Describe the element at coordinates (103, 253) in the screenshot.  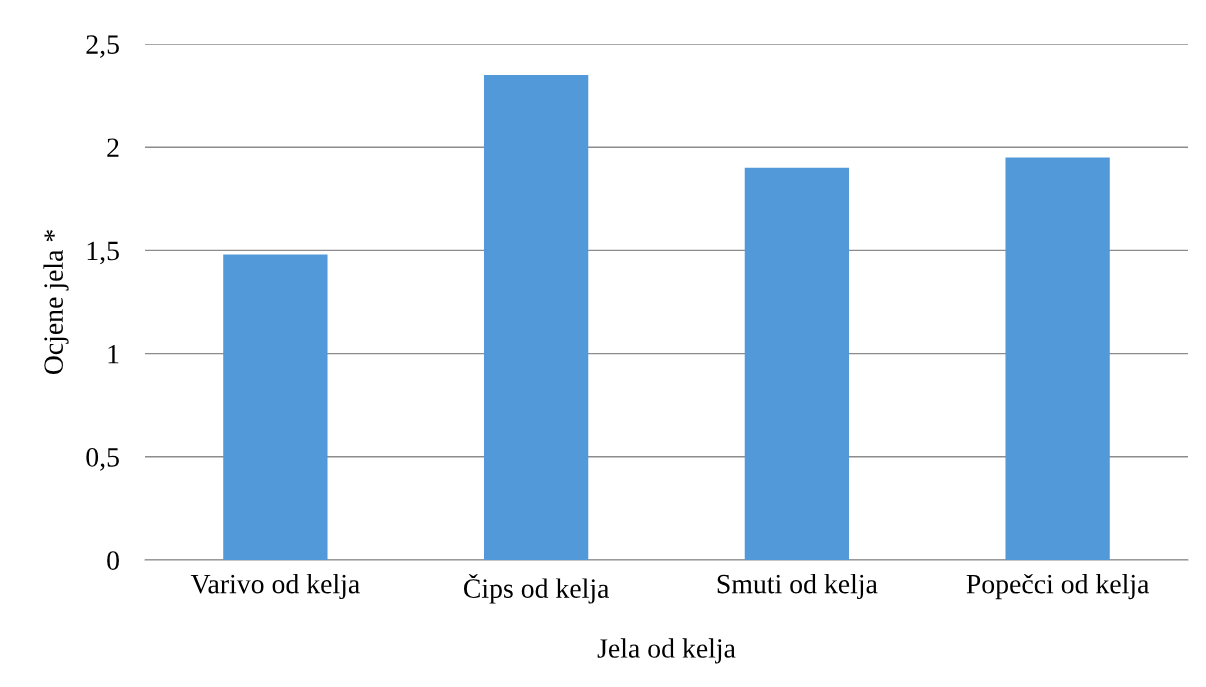
I see `y-tick-label: 1,5` at that location.